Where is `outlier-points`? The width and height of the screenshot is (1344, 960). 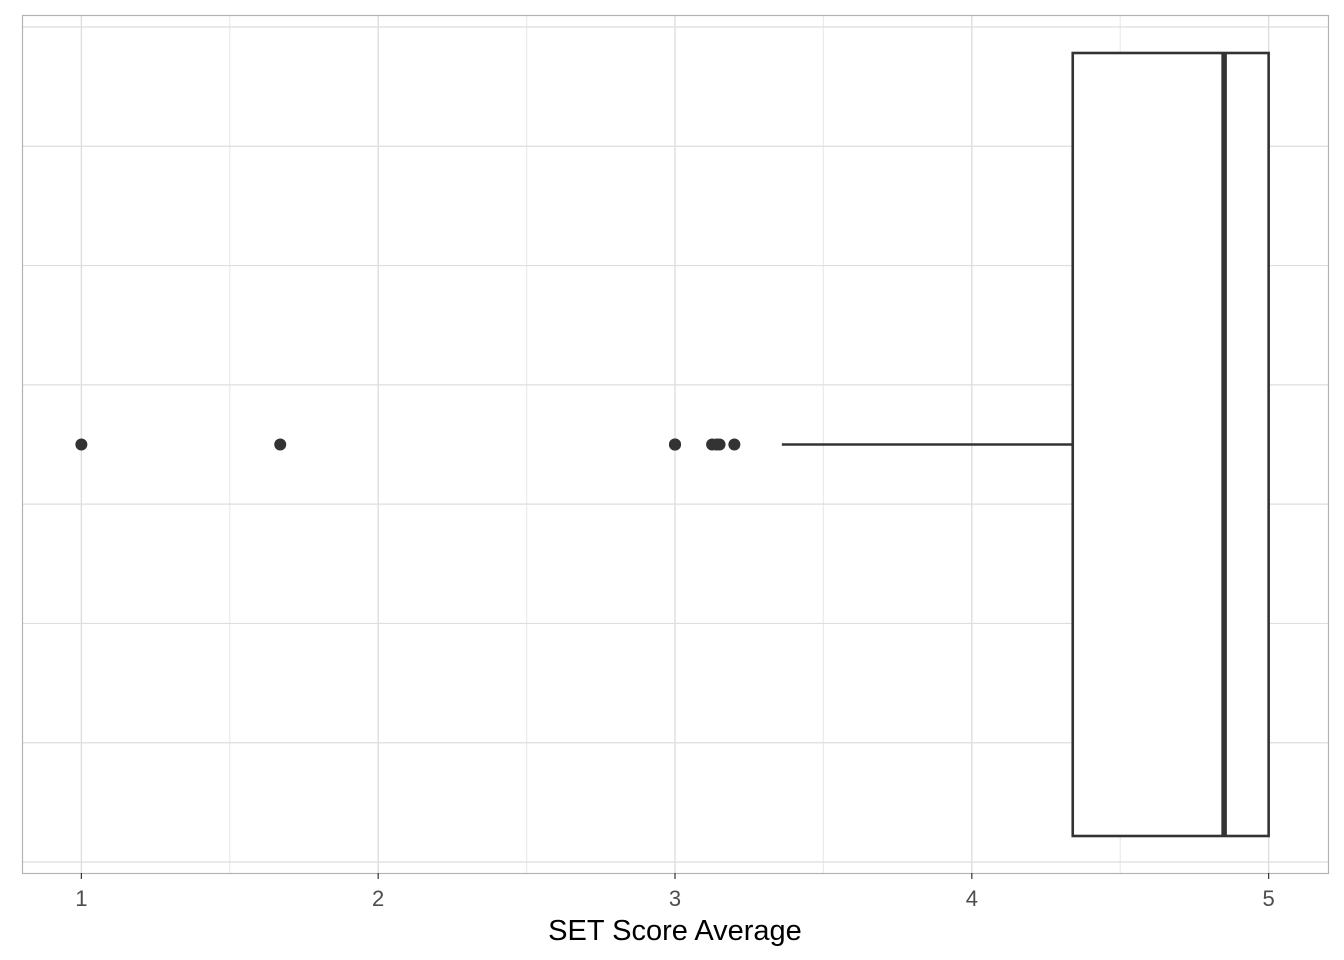 outlier-points is located at coordinates (408, 444).